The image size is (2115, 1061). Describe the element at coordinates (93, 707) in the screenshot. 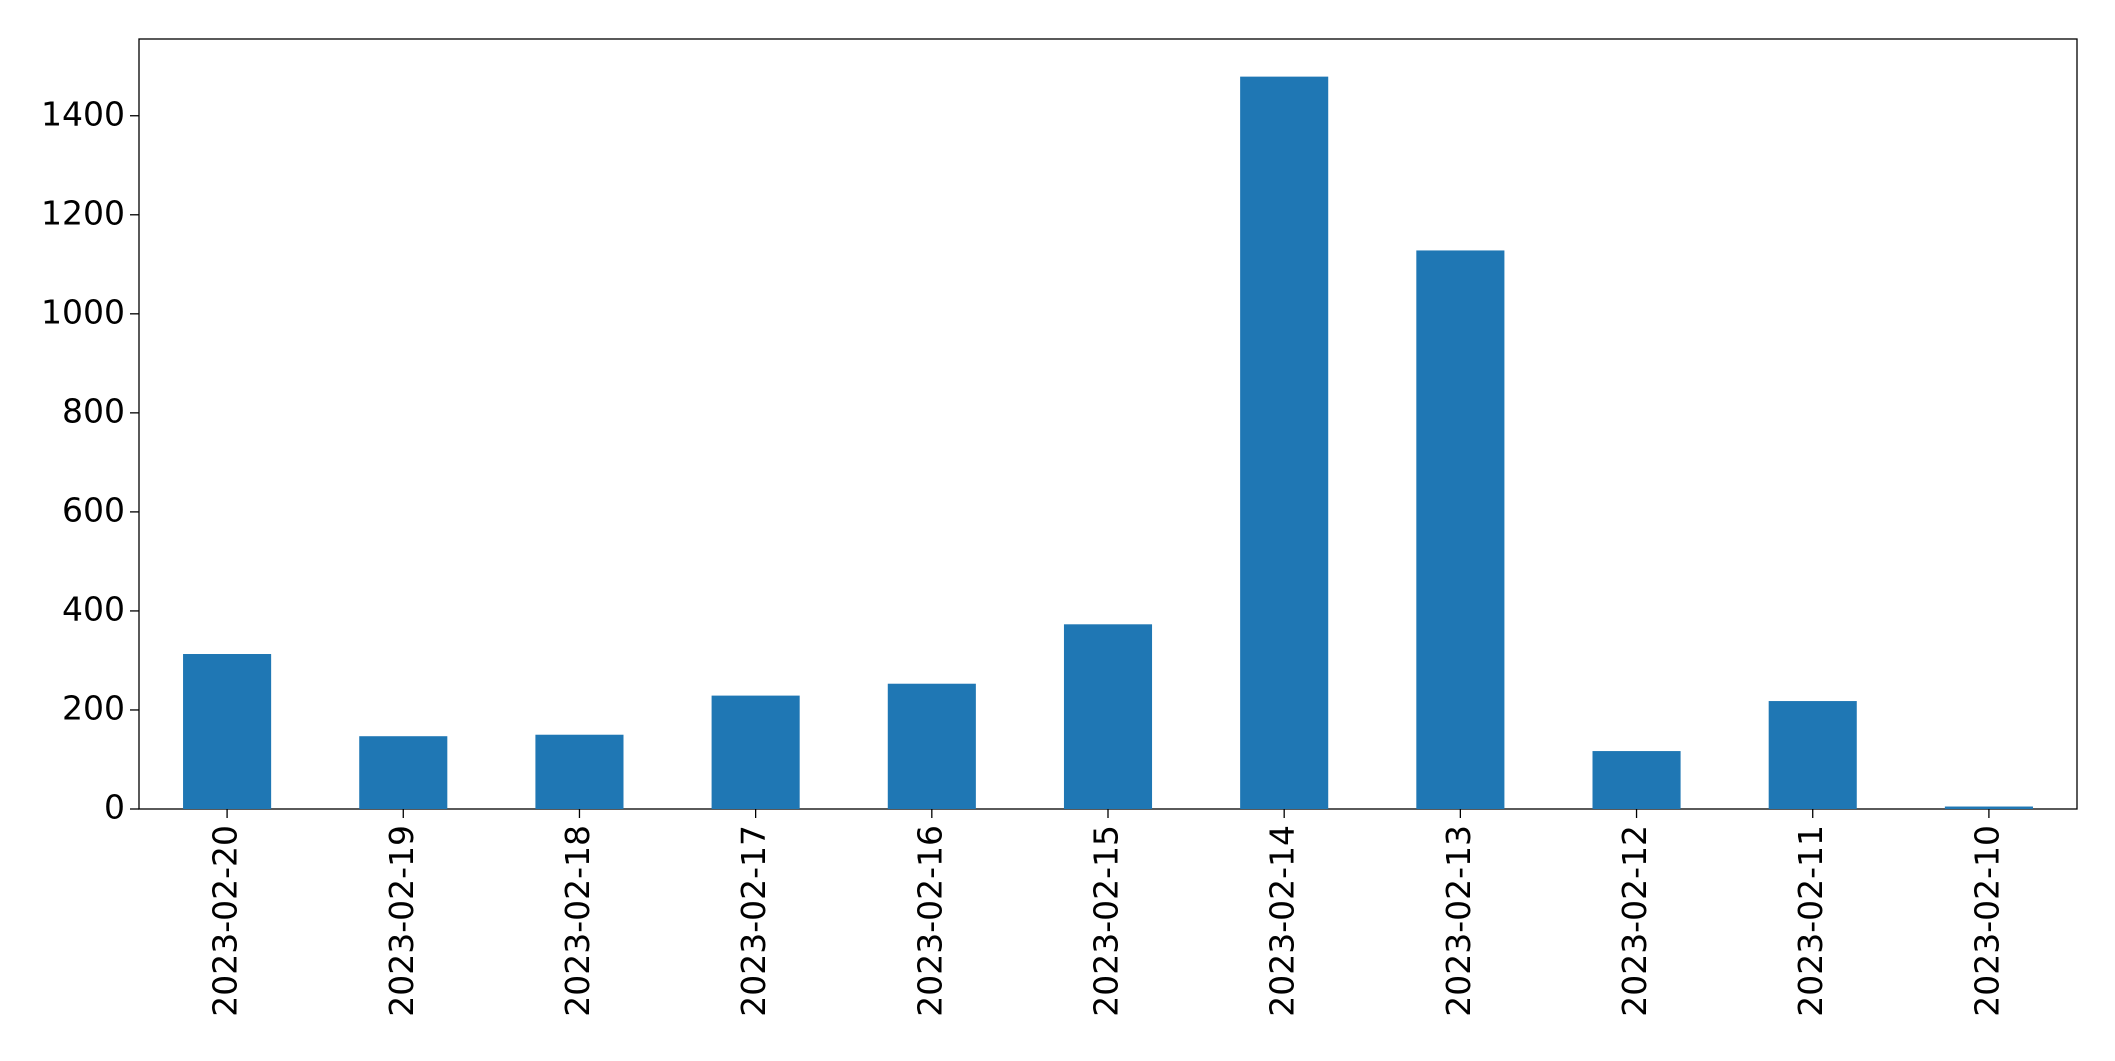

I see `y-tick-label: 200` at that location.